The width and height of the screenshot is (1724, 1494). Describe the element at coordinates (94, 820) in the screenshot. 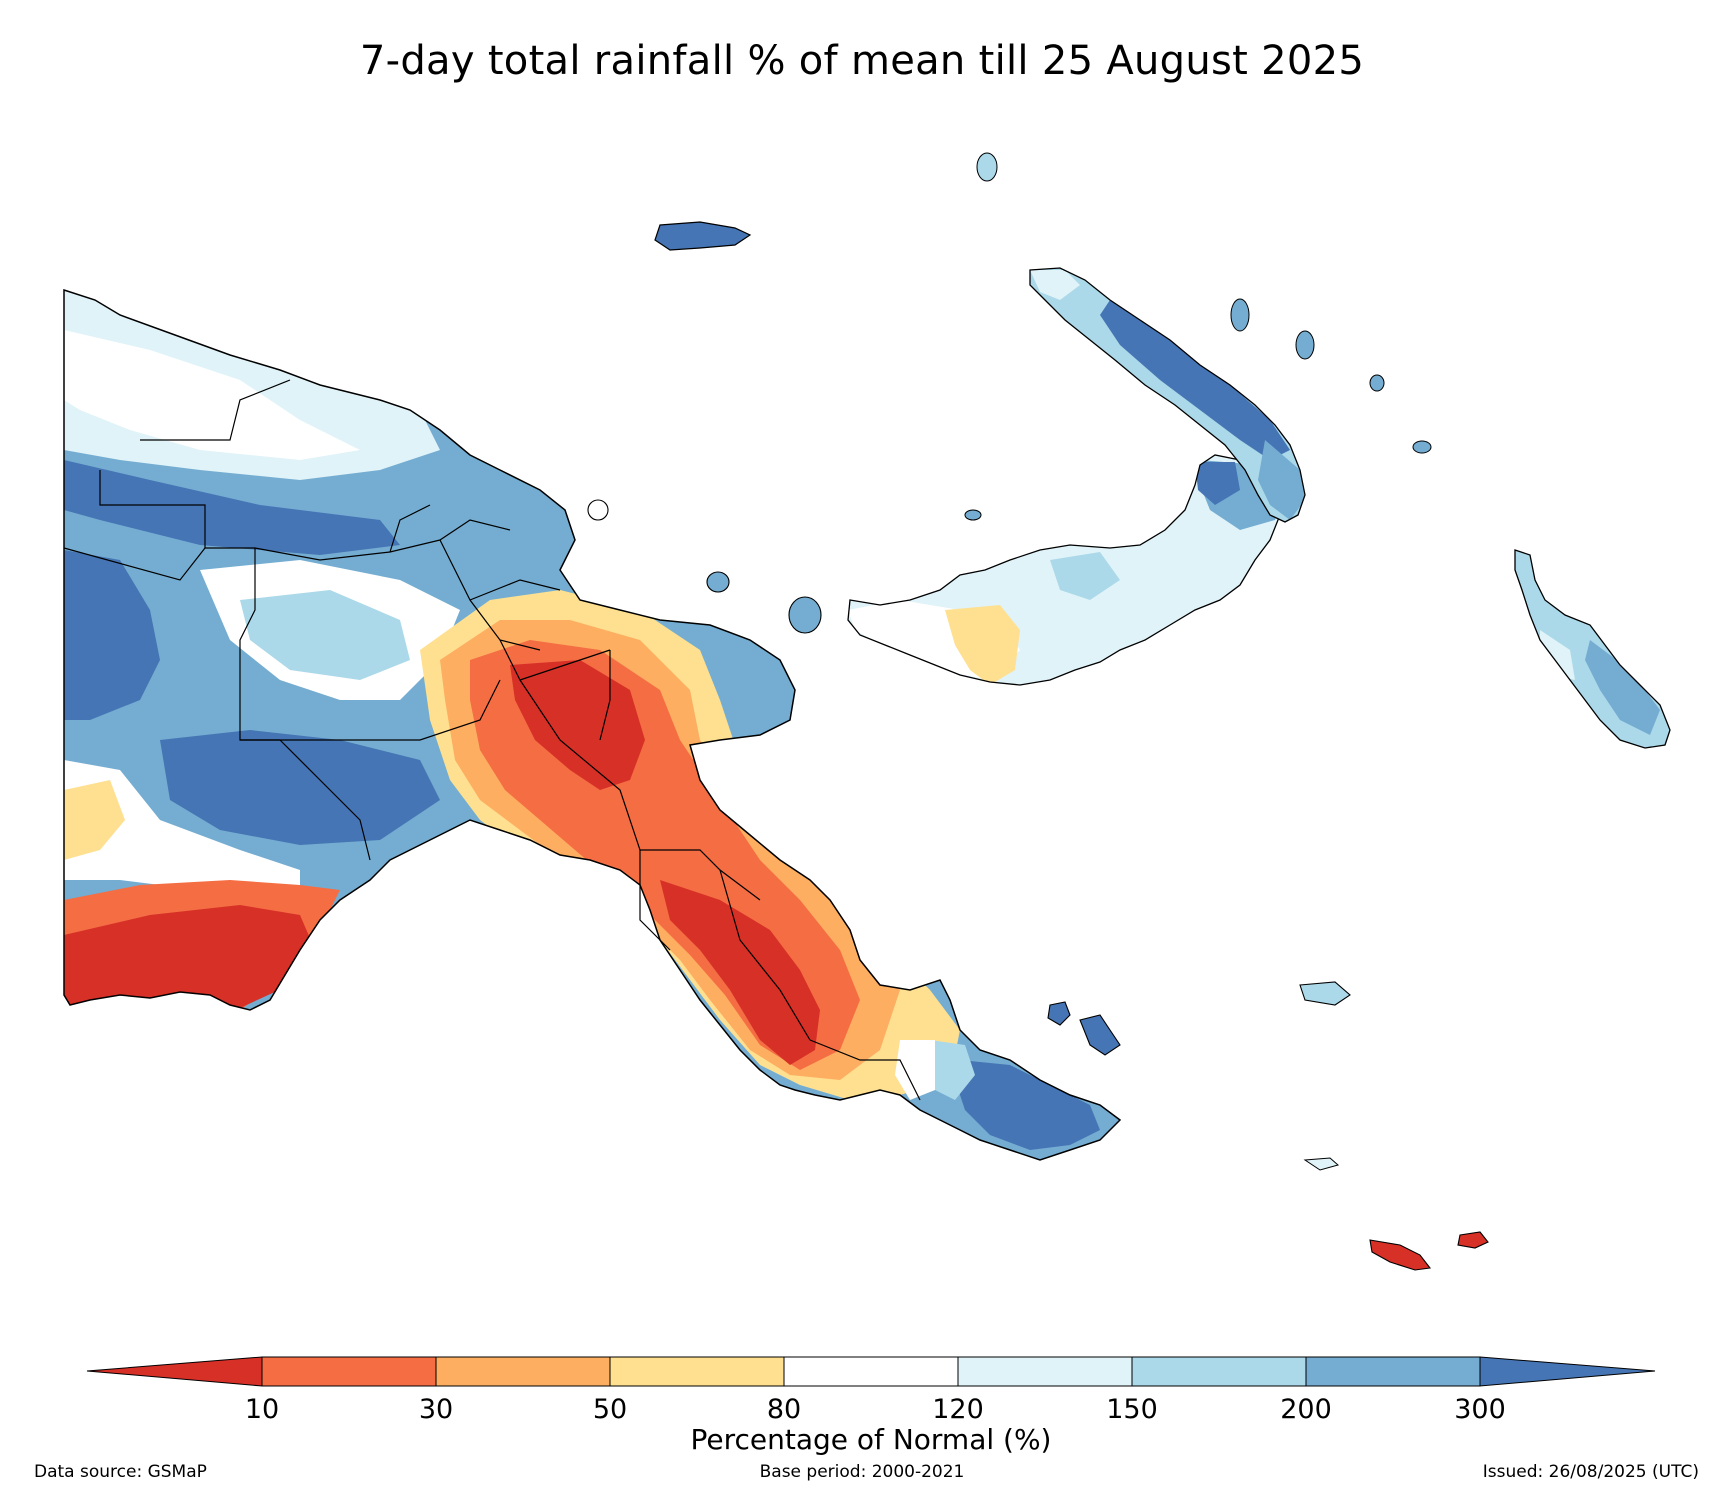

I see `south-yellow-patch` at that location.